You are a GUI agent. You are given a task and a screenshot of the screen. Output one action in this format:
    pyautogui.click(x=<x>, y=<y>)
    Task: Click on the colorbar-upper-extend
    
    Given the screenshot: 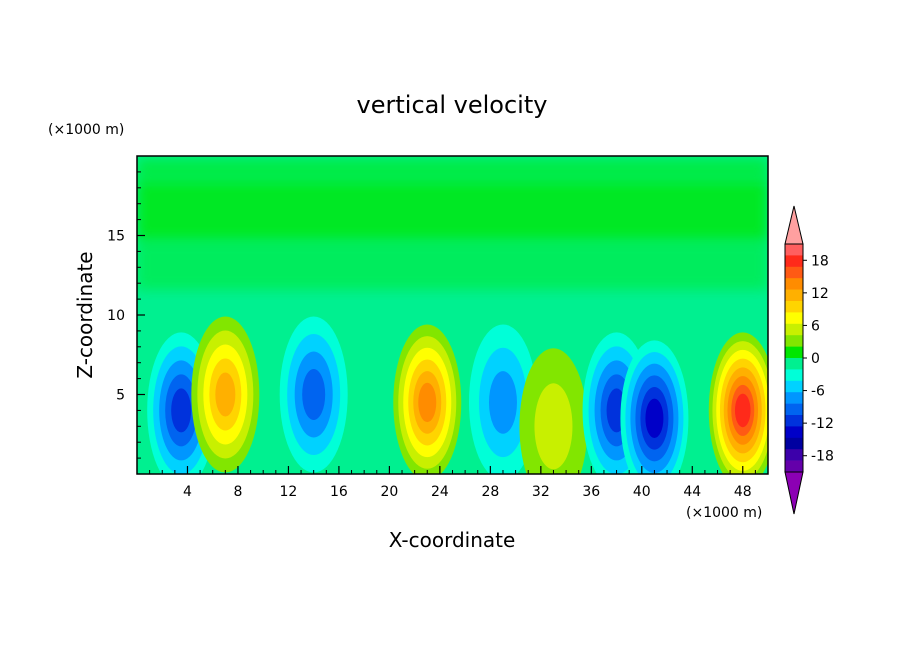 What is the action you would take?
    pyautogui.click(x=794, y=225)
    